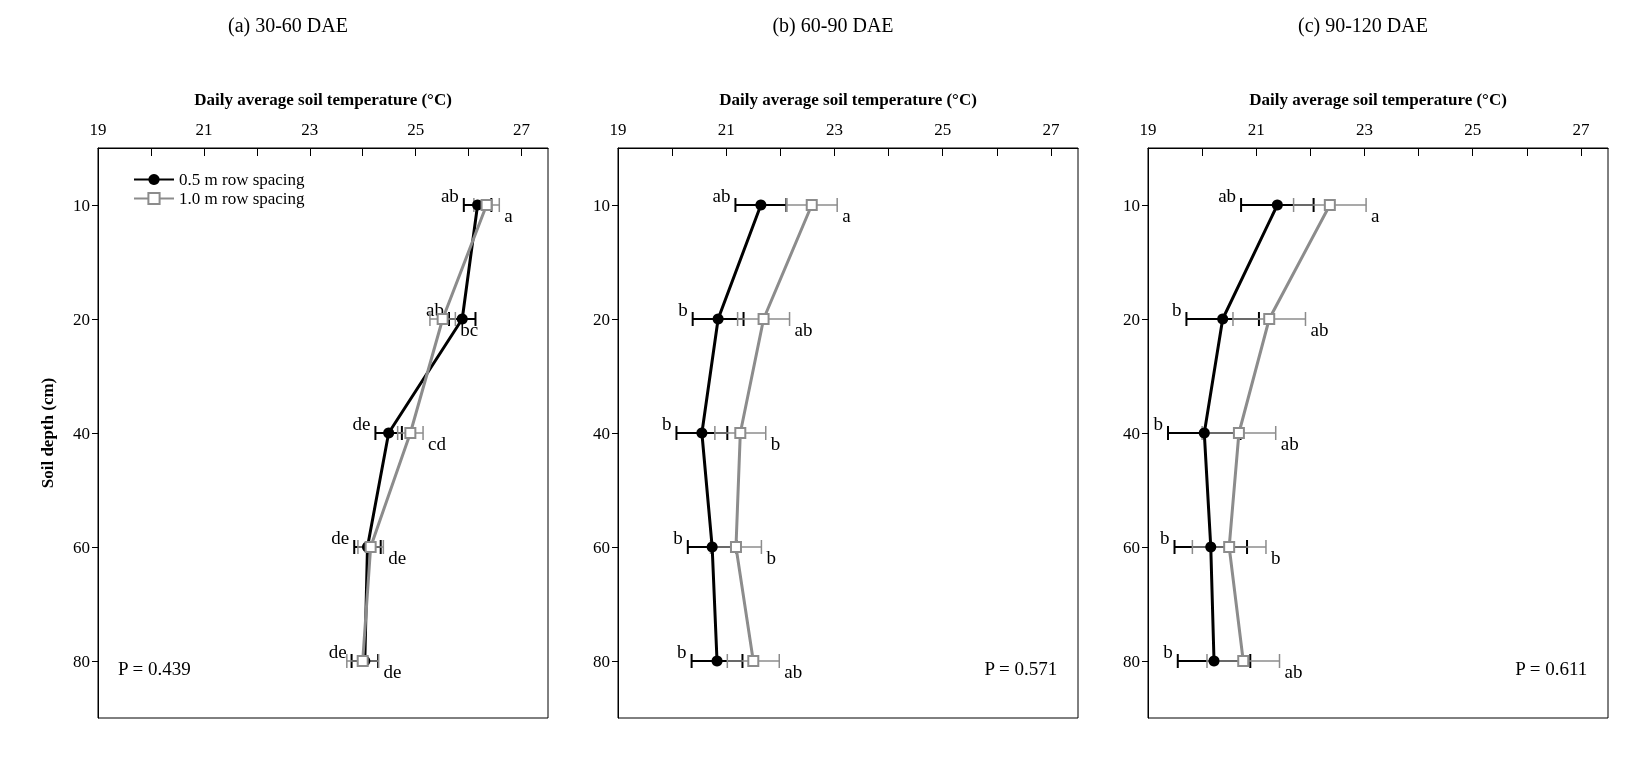  What do you see at coordinates (154, 668) in the screenshot?
I see `annotation: P = 0.439` at bounding box center [154, 668].